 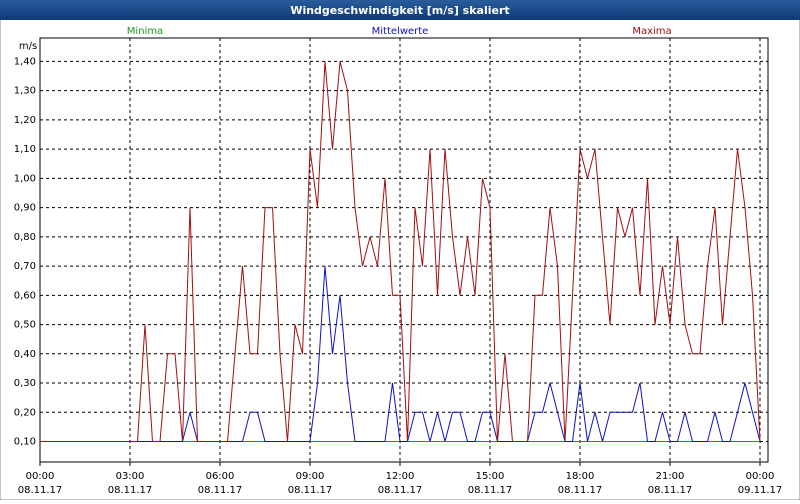 What do you see at coordinates (25, 237) in the screenshot?
I see `y-tick-label: 0,80` at bounding box center [25, 237].